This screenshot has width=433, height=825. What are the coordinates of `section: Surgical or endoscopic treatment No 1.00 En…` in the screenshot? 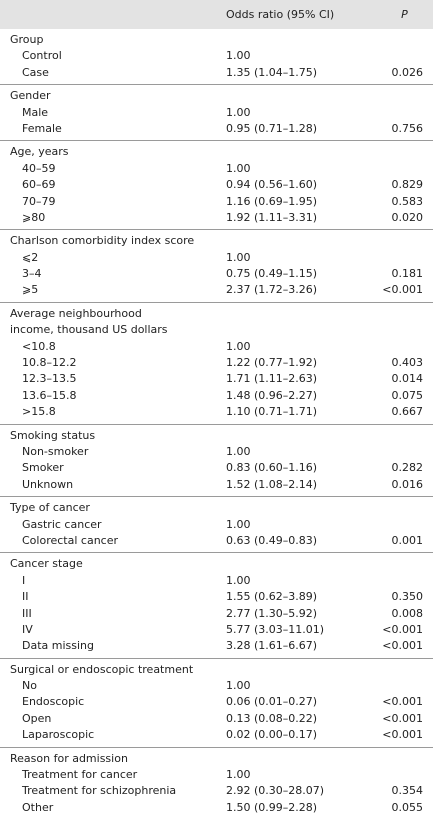 It's located at (216, 703).